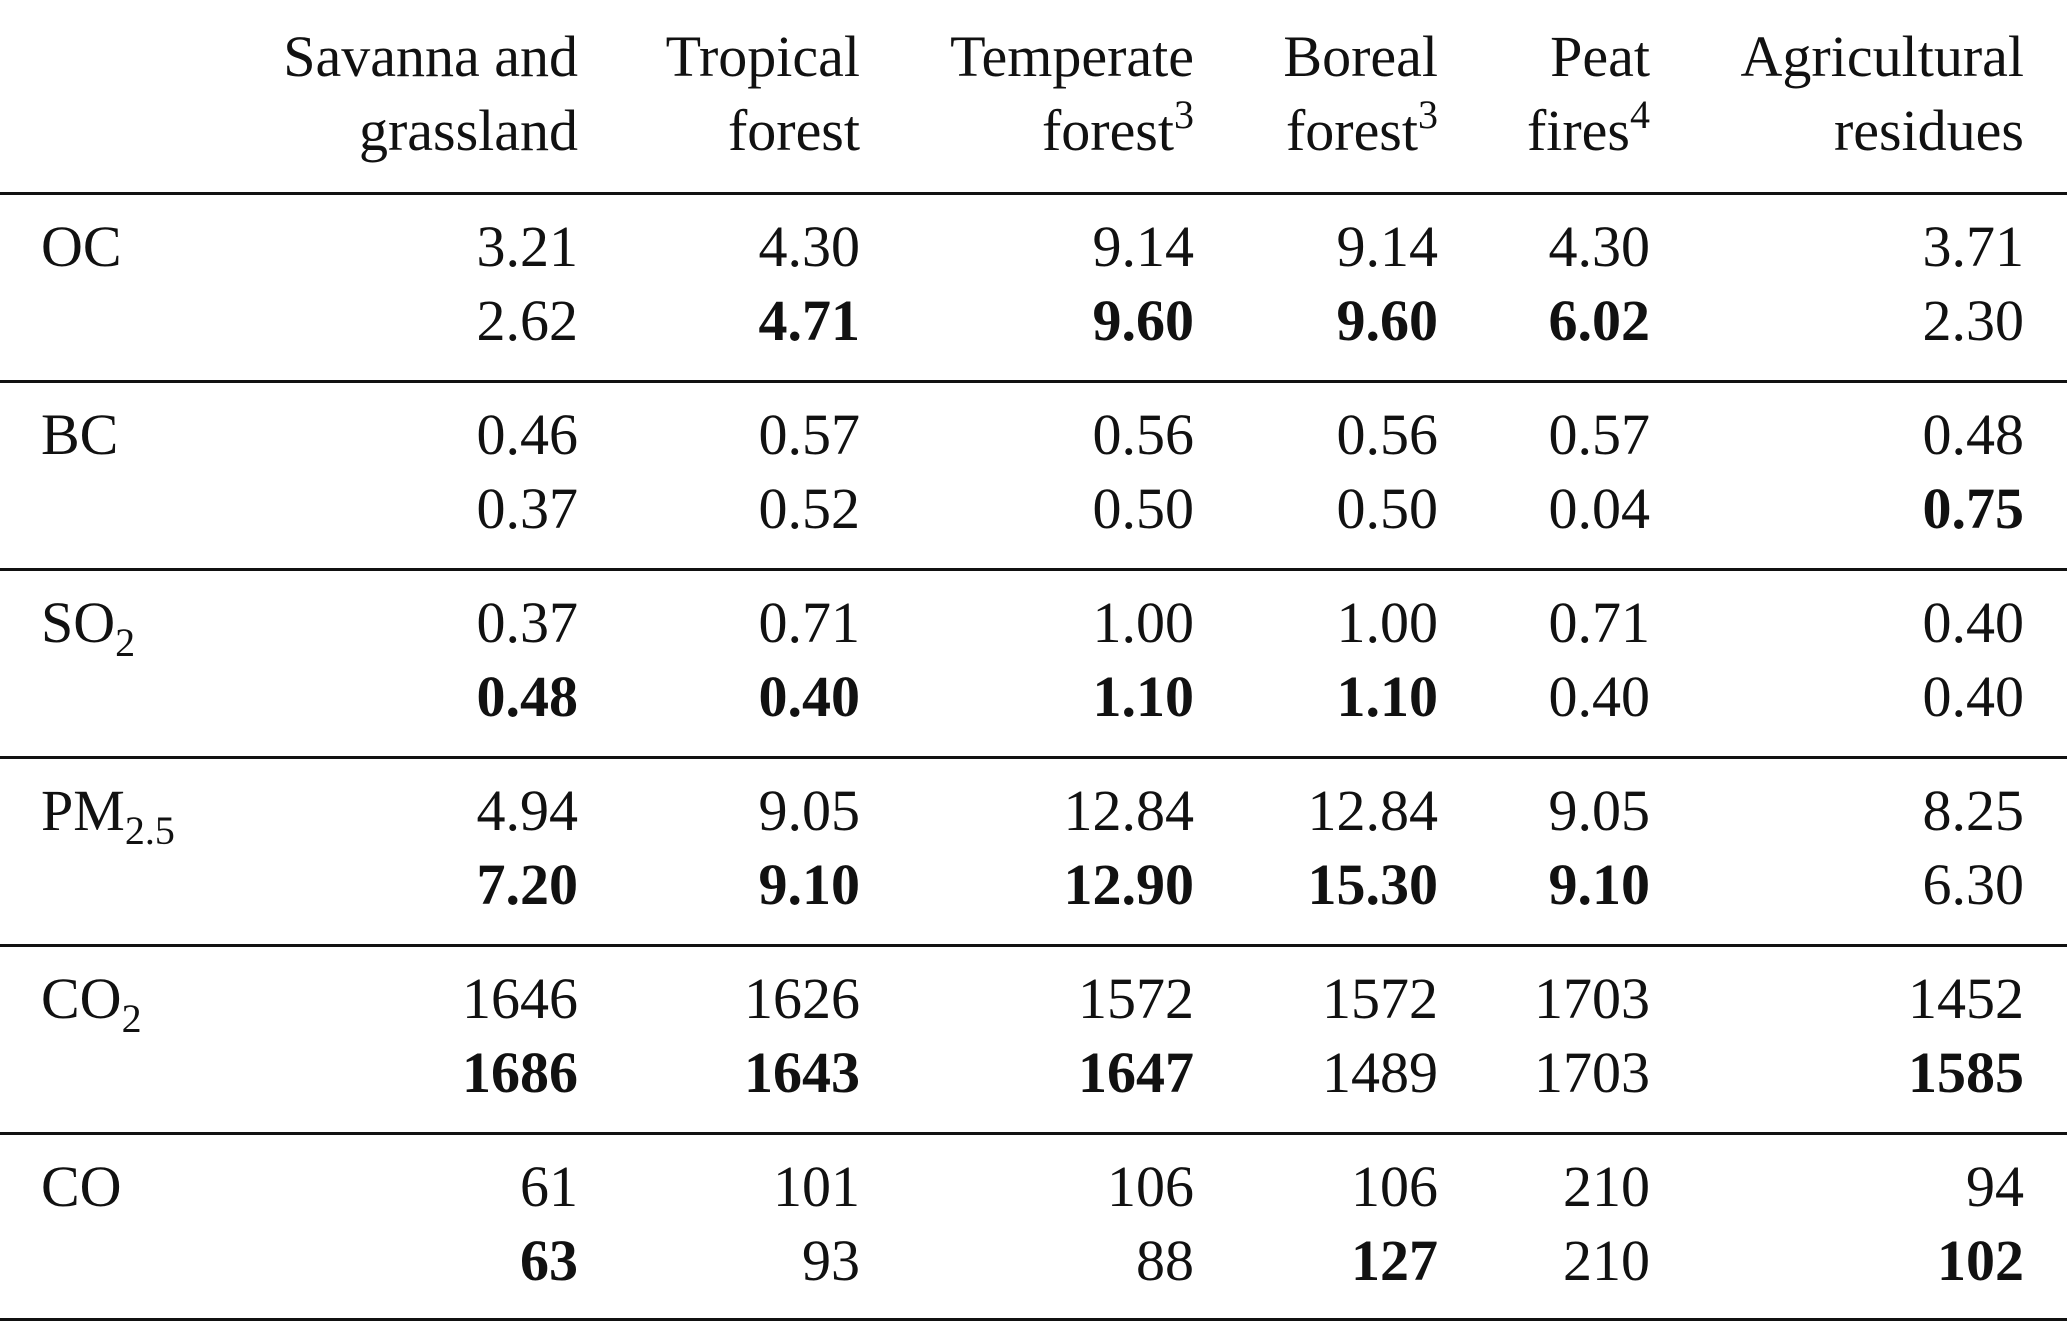  I want to click on table-cell: 63, so click(549, 1260).